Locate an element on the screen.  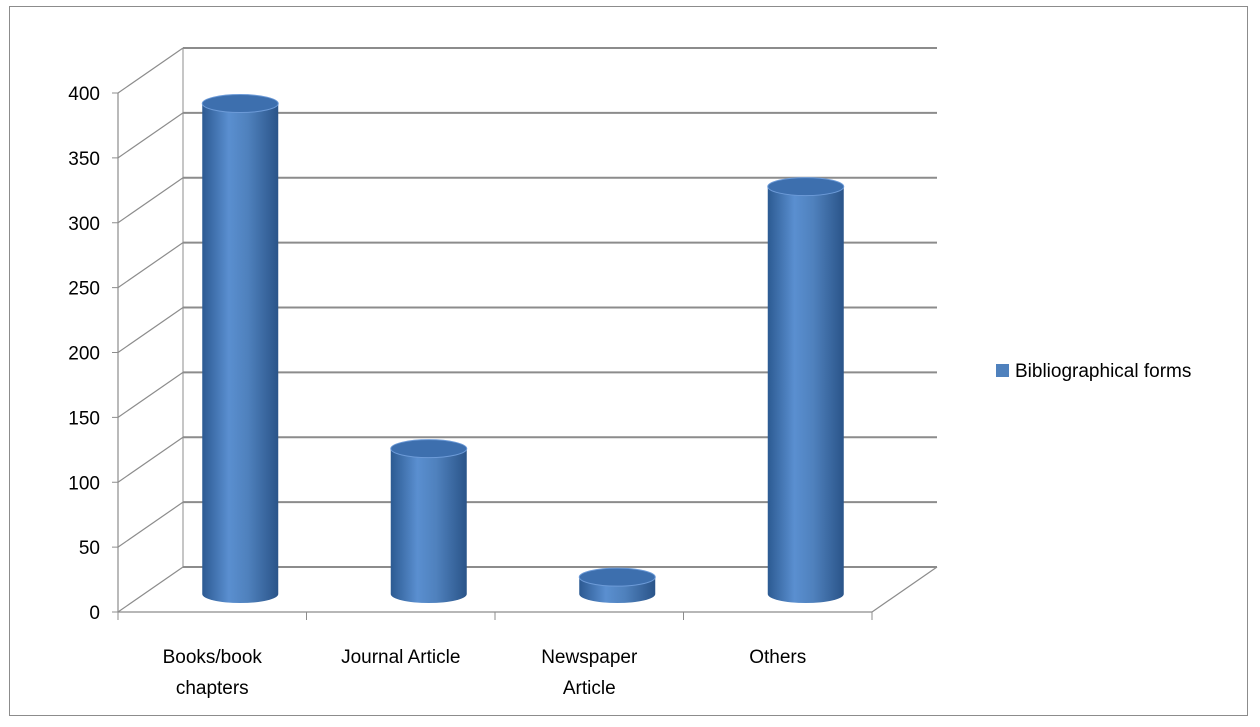
x-category-label: Newspaper is located at coordinates (589, 657).